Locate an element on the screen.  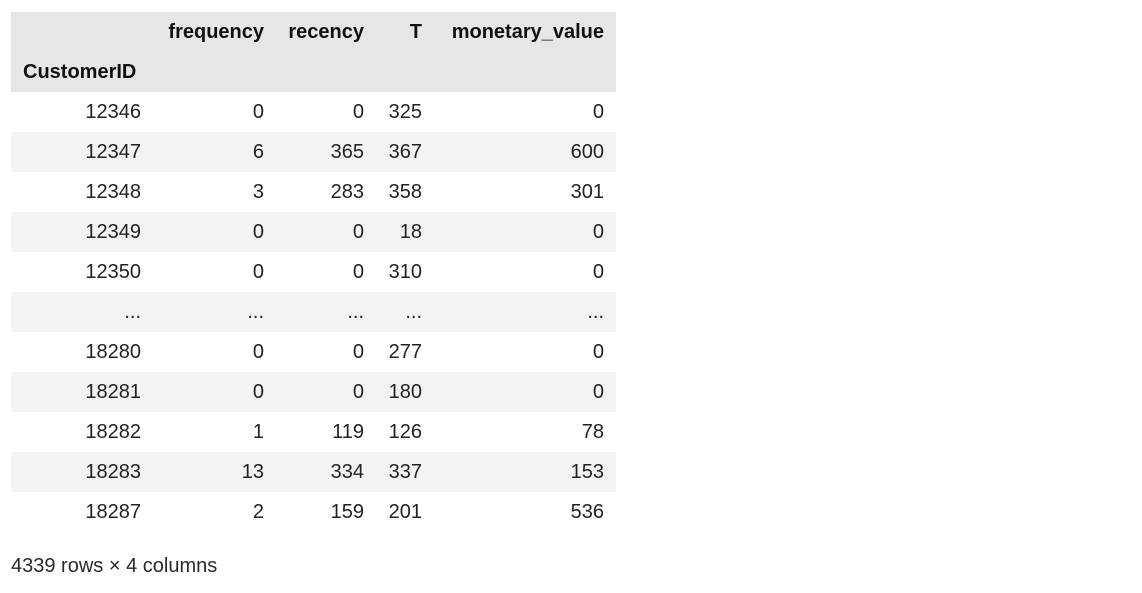
table-row: 18283 13 334 337 153 is located at coordinates (313, 472).